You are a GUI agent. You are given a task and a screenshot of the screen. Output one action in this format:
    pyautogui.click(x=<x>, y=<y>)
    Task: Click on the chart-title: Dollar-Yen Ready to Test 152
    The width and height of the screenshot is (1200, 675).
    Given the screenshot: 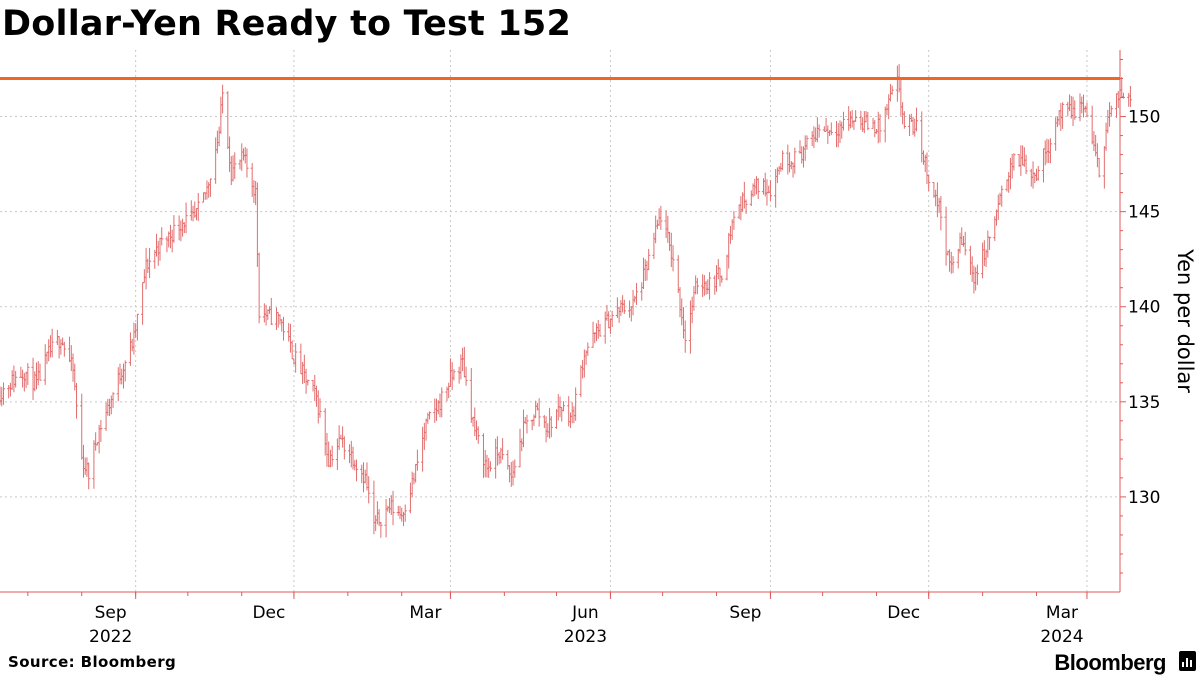 What is the action you would take?
    pyautogui.click(x=287, y=24)
    